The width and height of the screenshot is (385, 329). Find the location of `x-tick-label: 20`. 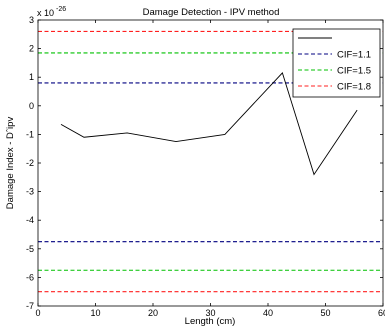

x-tick-label: 20 is located at coordinates (153, 313).